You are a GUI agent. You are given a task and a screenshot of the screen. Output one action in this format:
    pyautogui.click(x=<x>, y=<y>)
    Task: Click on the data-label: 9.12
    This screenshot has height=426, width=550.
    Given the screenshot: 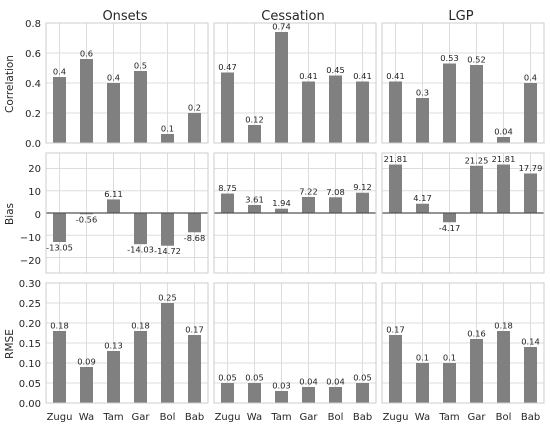 What is the action you would take?
    pyautogui.click(x=362, y=187)
    